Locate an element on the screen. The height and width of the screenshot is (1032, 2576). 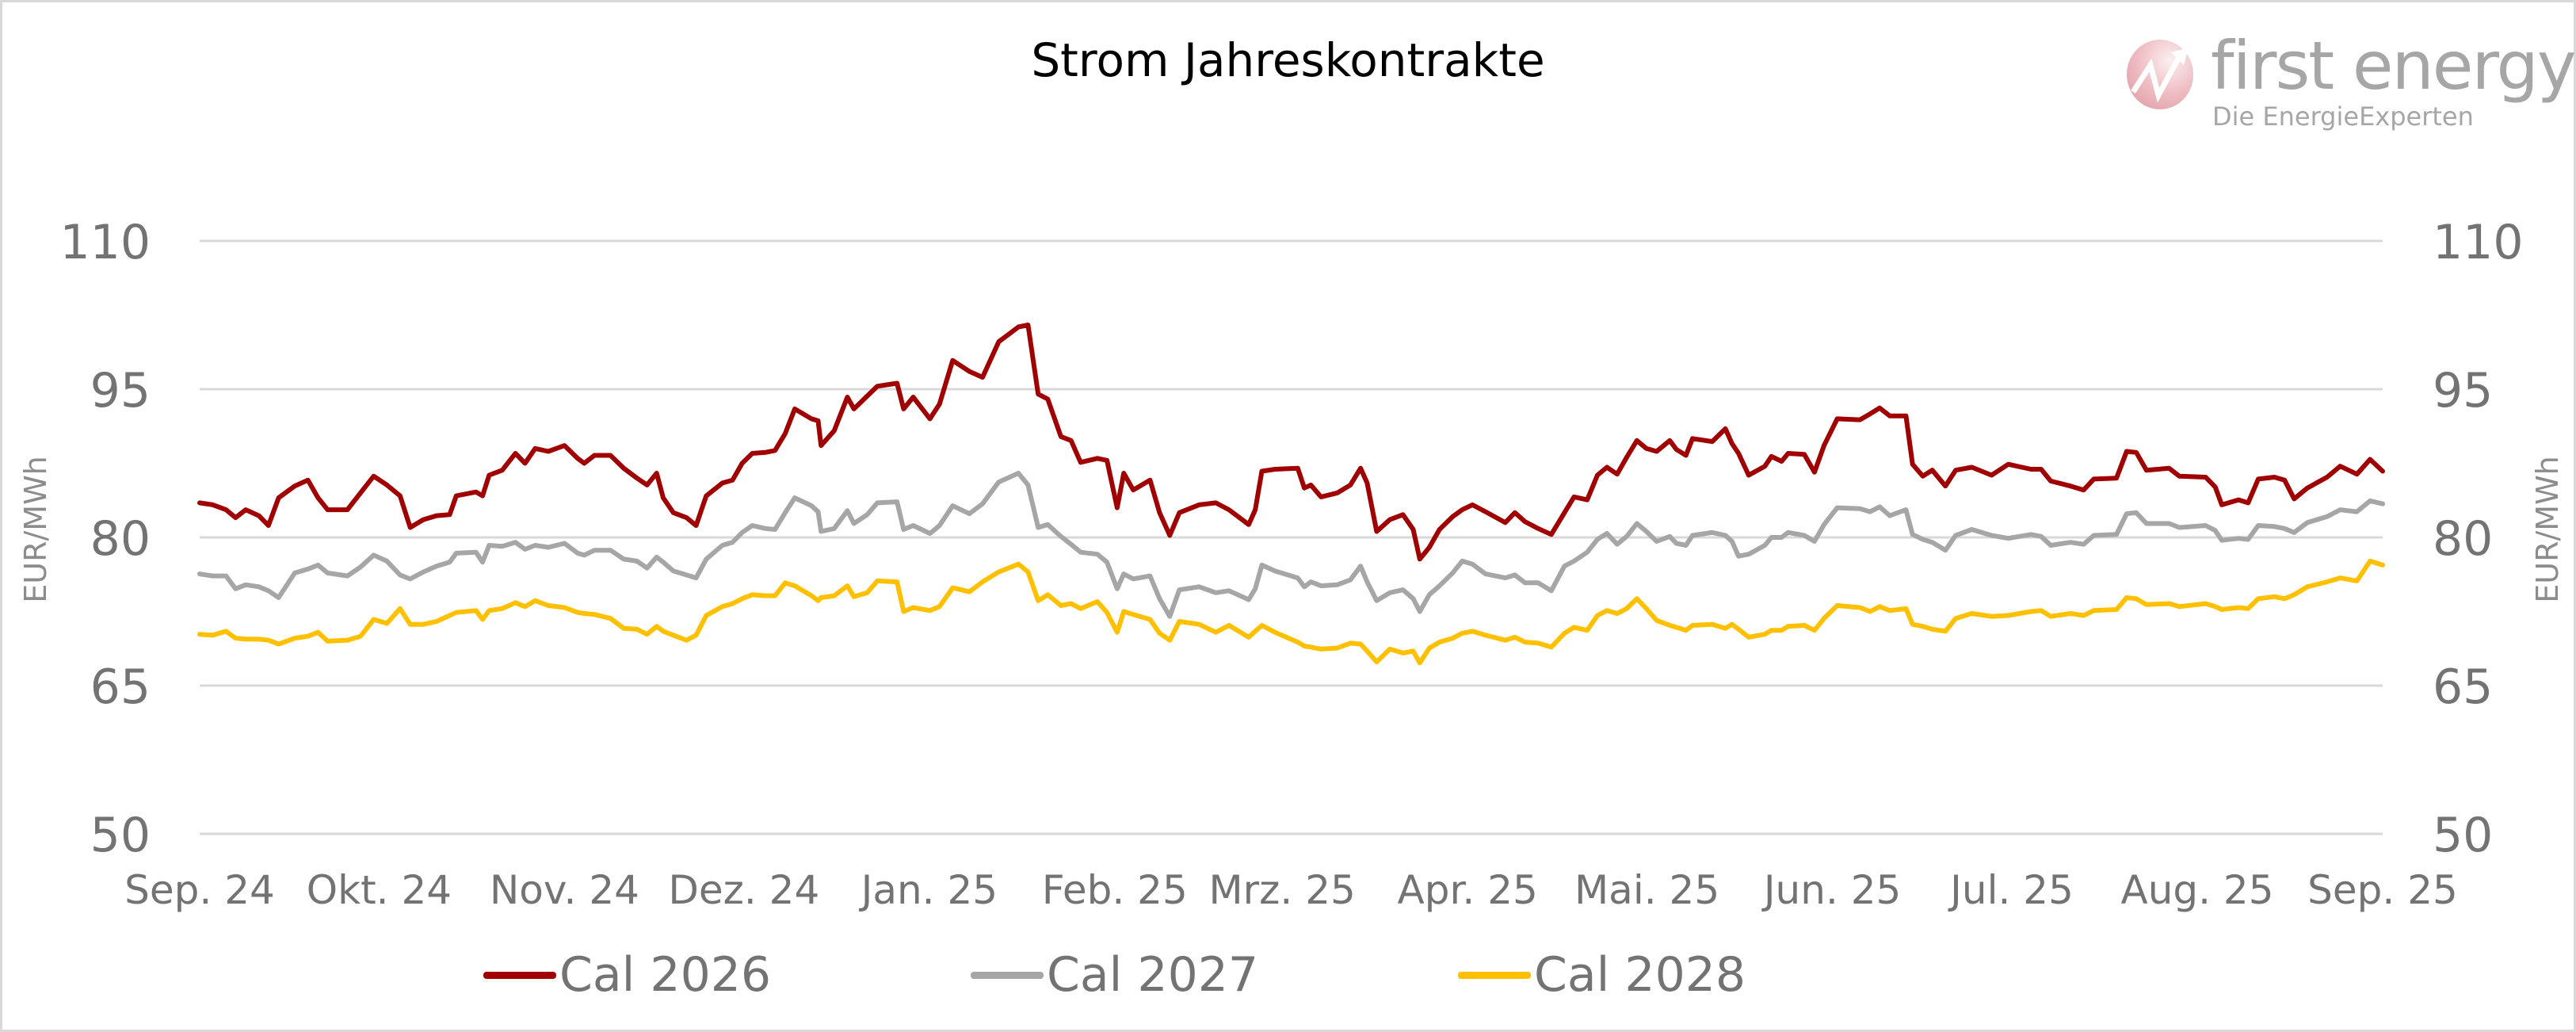
y-tick-label-left: 95 is located at coordinates (120, 391).